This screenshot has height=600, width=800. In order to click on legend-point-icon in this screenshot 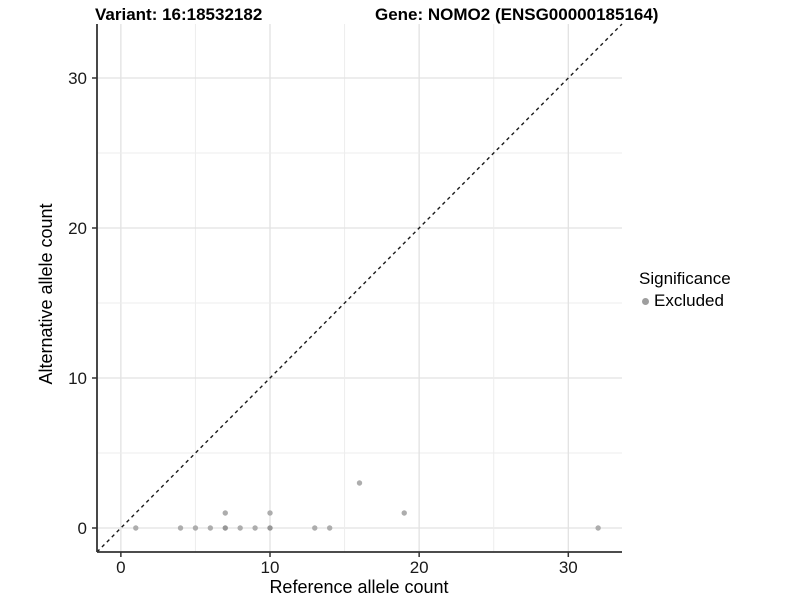, I will do `click(645, 301)`.